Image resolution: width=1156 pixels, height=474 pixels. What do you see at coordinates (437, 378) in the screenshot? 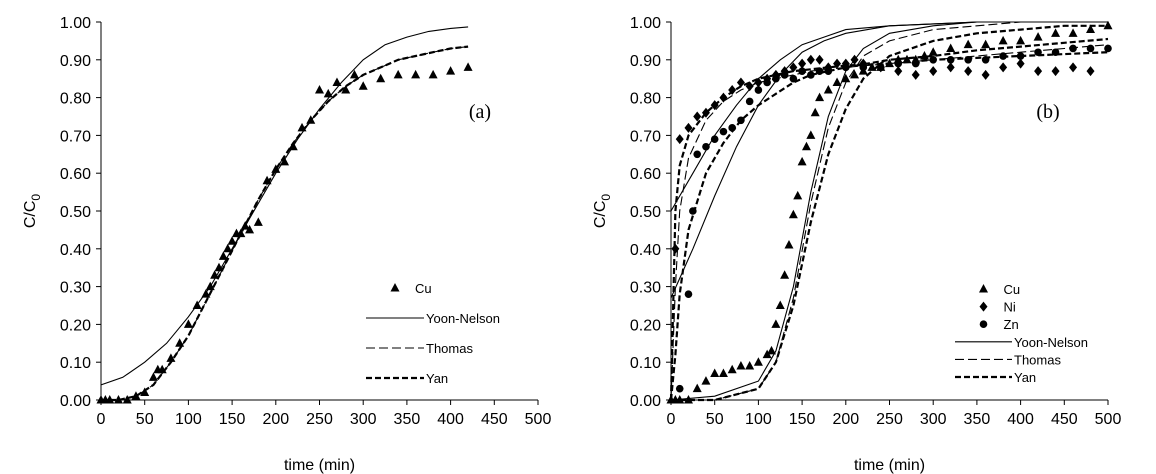
I see `legend-label: Yan` at bounding box center [437, 378].